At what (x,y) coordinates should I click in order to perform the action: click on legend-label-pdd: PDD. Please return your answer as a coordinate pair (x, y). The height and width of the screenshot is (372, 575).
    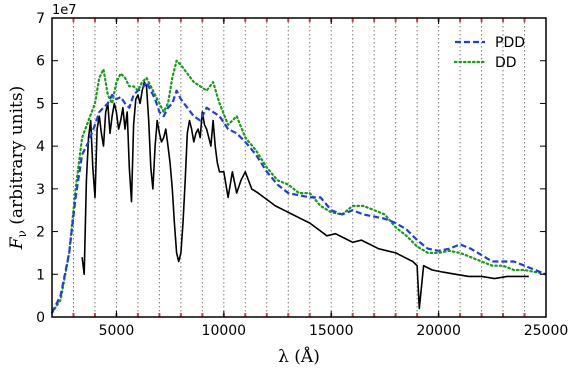
    Looking at the image, I should click on (510, 43).